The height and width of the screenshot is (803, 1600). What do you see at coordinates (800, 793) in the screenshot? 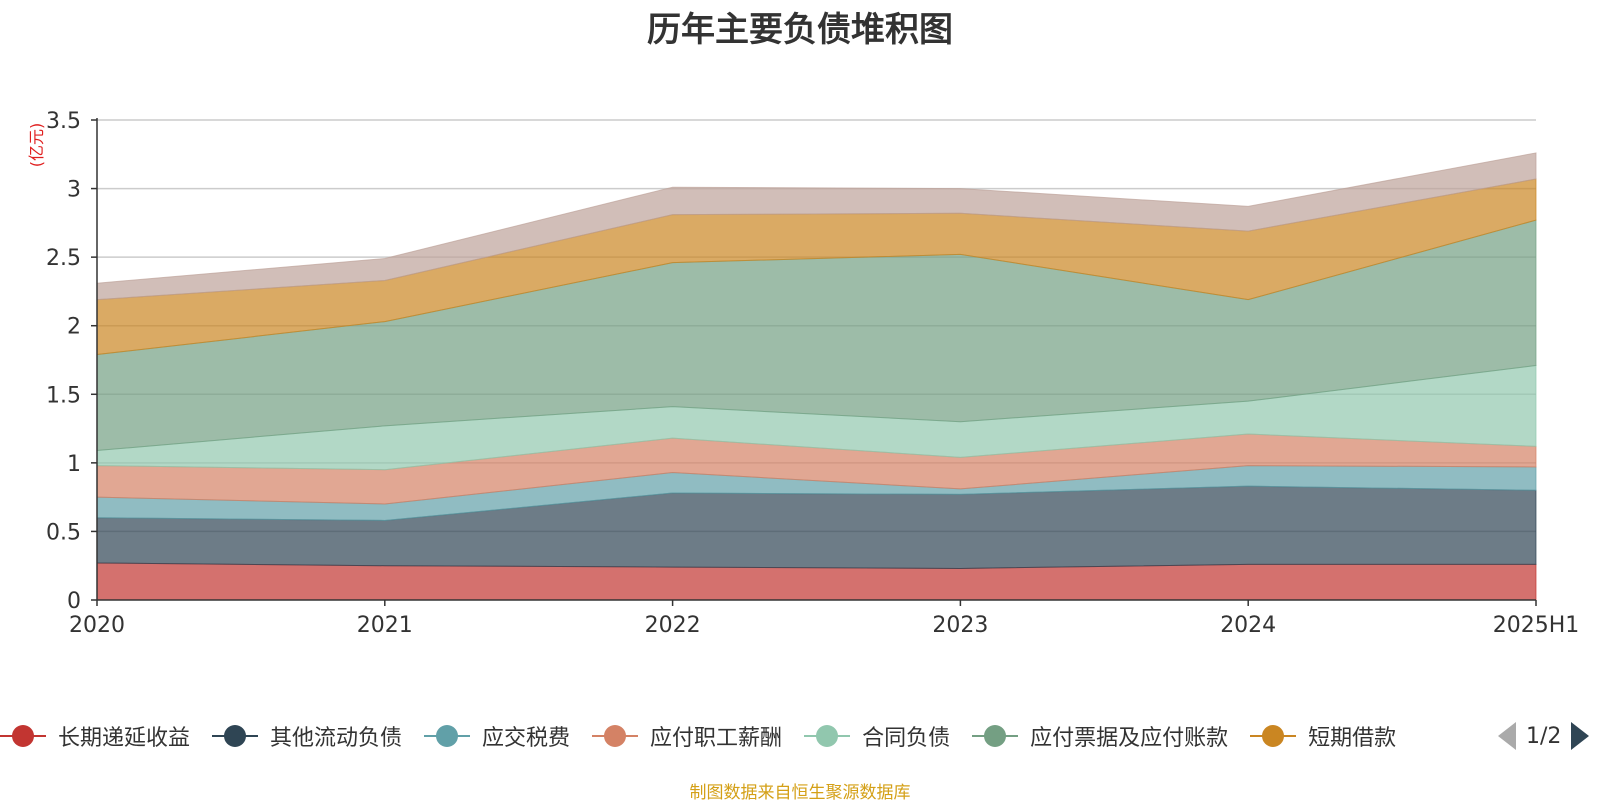
I see `source-note: 制图数据来自恒生聚源数据库` at bounding box center [800, 793].